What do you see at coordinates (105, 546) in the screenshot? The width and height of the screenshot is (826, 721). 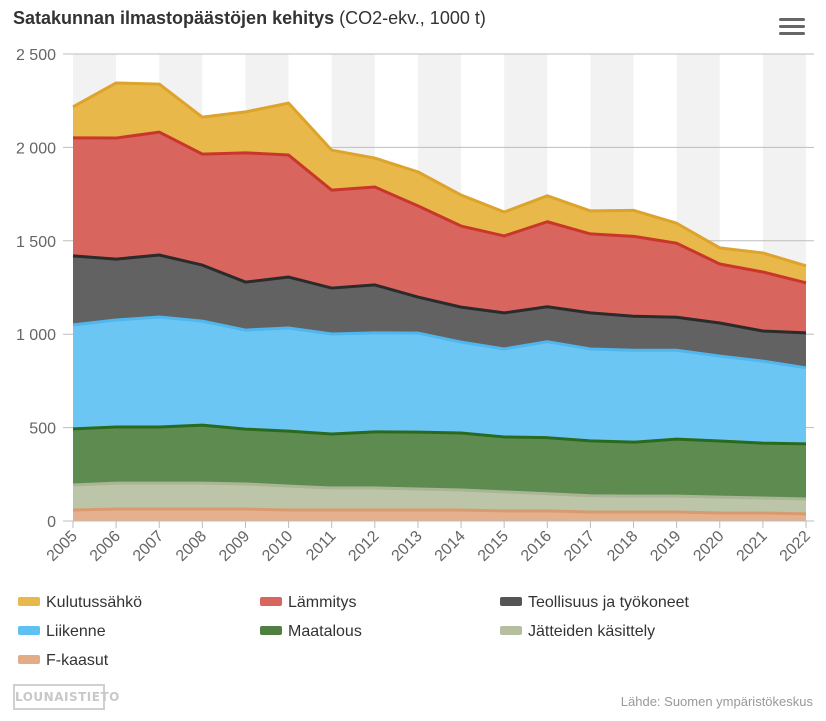 I see `x-tick-label: 2006` at bounding box center [105, 546].